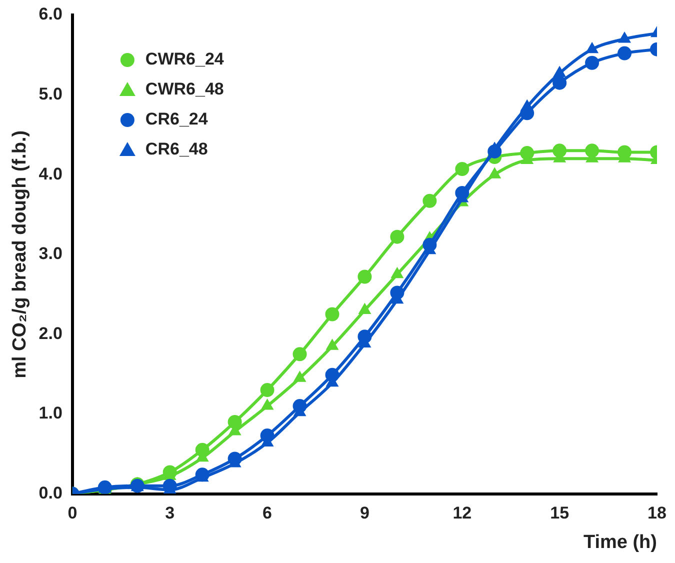 The height and width of the screenshot is (563, 675). I want to click on y-axis-title: ml CO₂/g bread dough (f.b.), so click(20, 254).